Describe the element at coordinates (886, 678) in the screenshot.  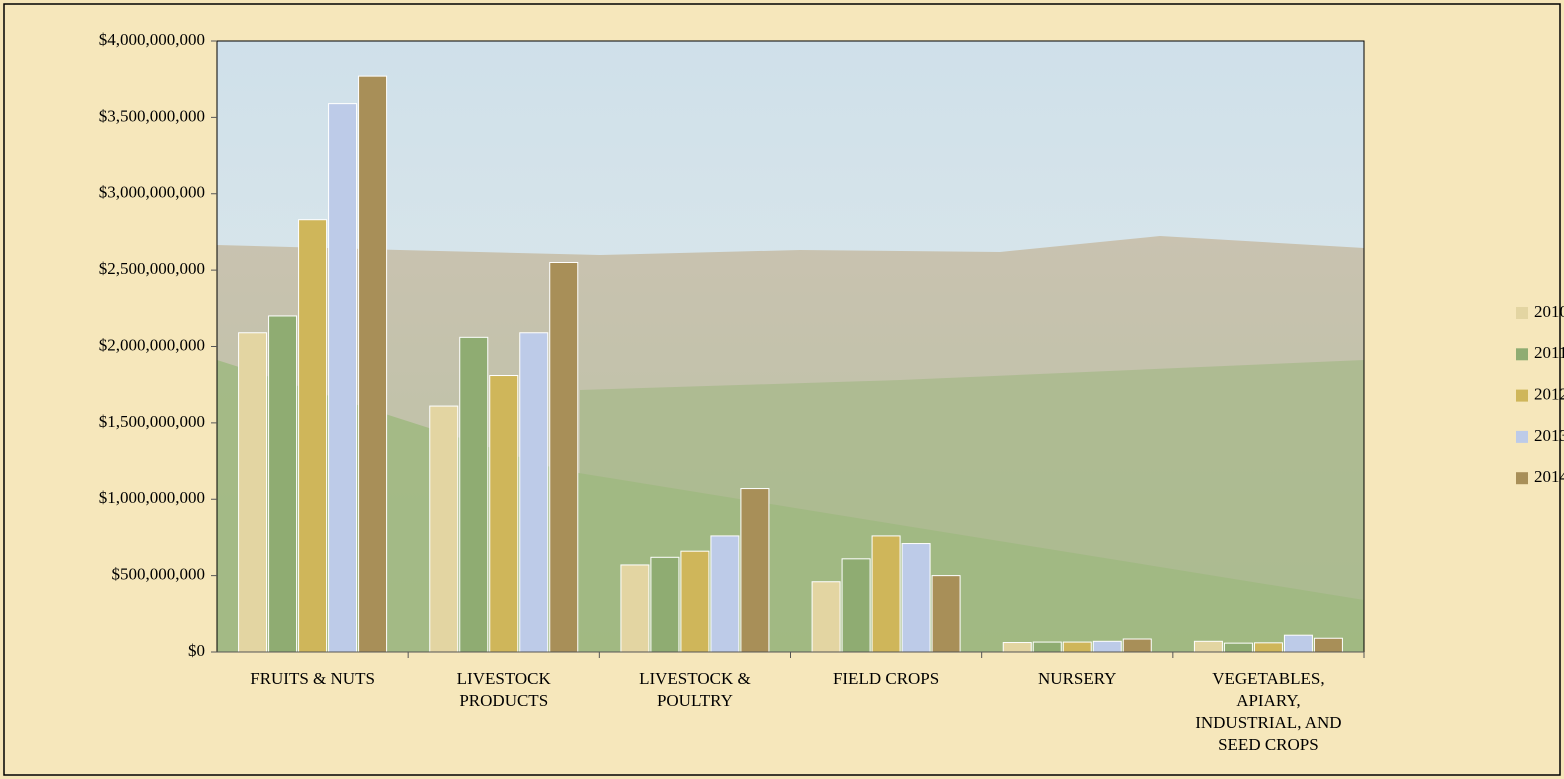
I see `x-tick-label: FIELD CROPS` at that location.